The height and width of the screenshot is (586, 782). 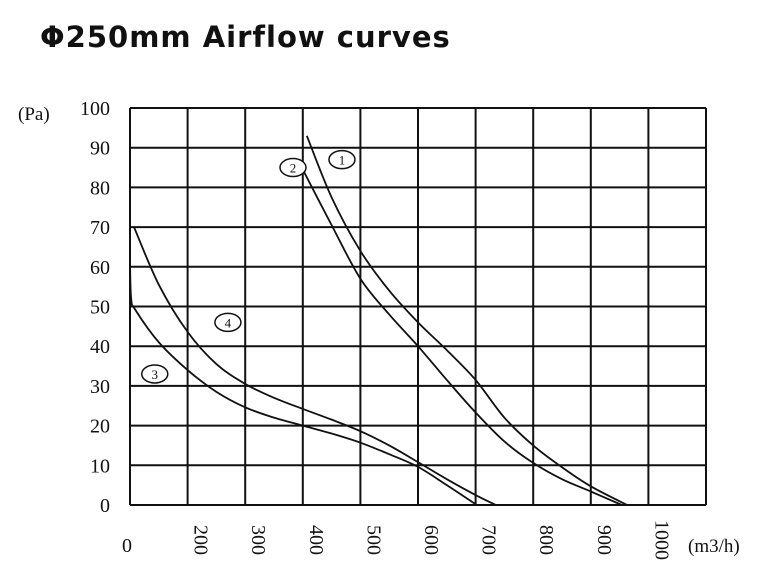 What do you see at coordinates (316, 540) in the screenshot?
I see `x-tick-label: 400` at bounding box center [316, 540].